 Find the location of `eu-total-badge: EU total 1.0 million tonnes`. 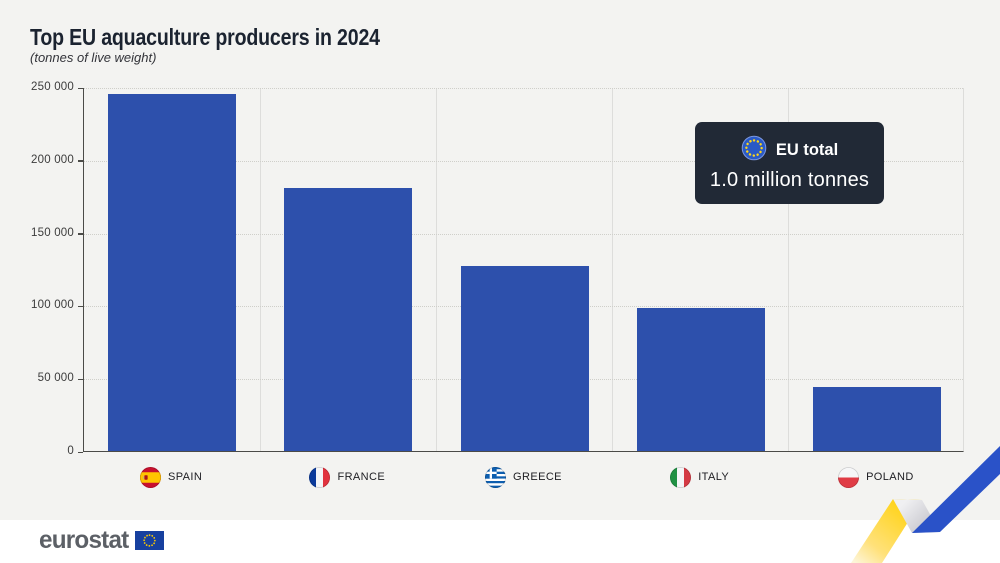

eu-total-badge: EU total 1.0 million tonnes is located at coordinates (789, 163).